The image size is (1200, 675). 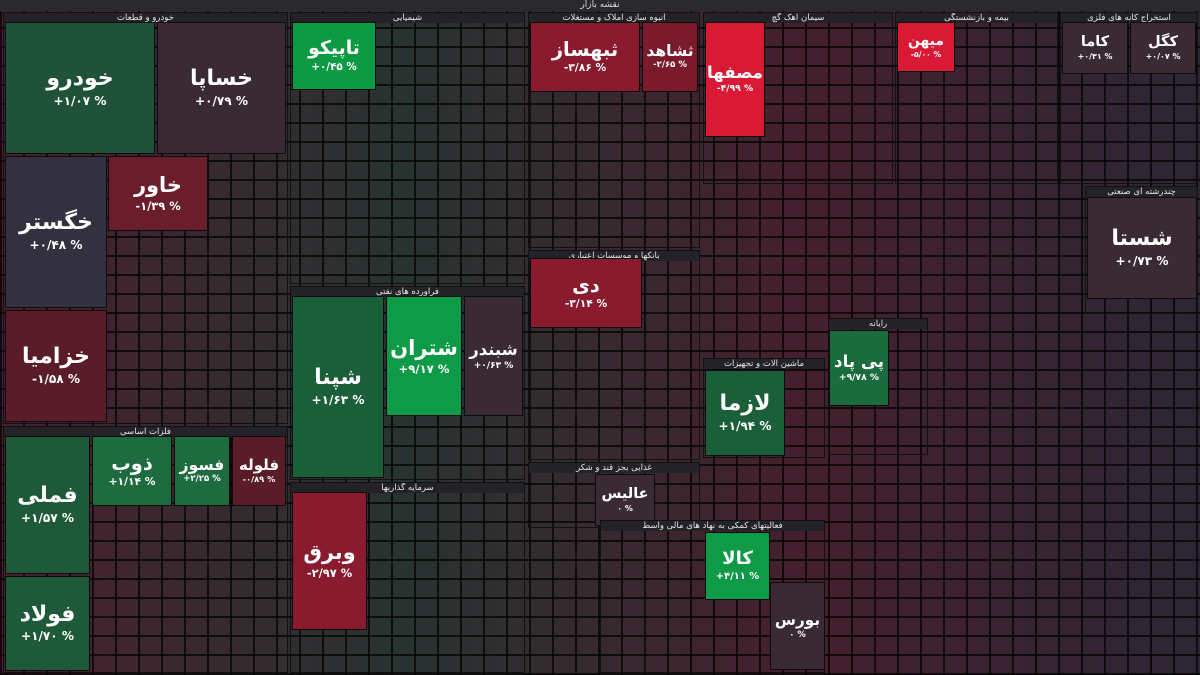 I want to click on stock-change: -۲/۶۵ %, so click(x=670, y=65).